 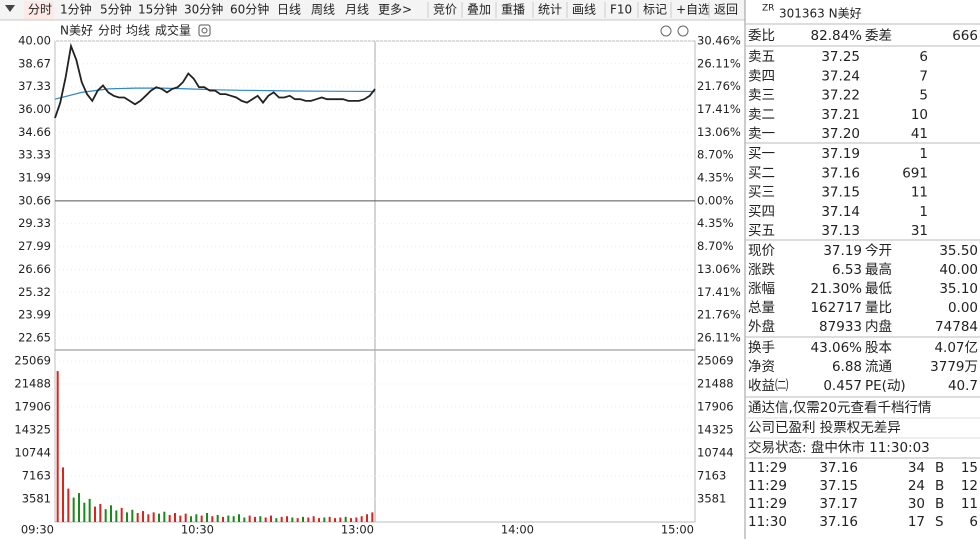 I want to click on camera-icon, so click(x=204, y=30).